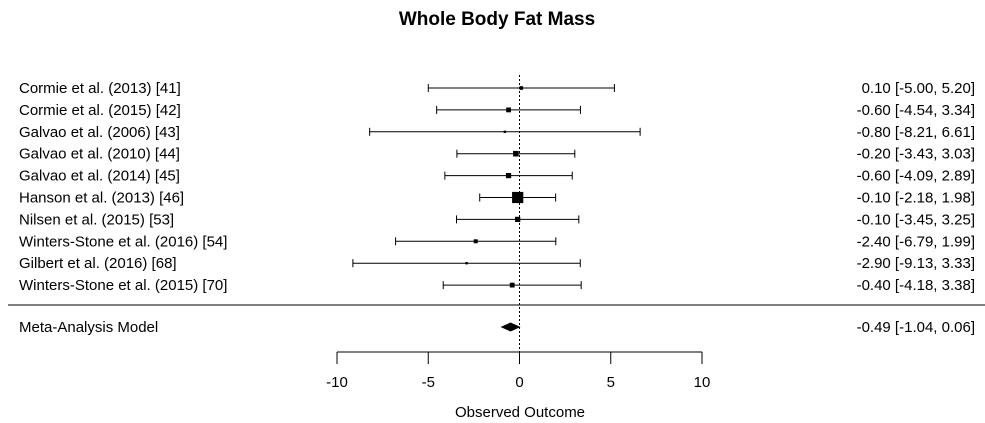  I want to click on x-axis-label: Observed Outcome, so click(520, 412).